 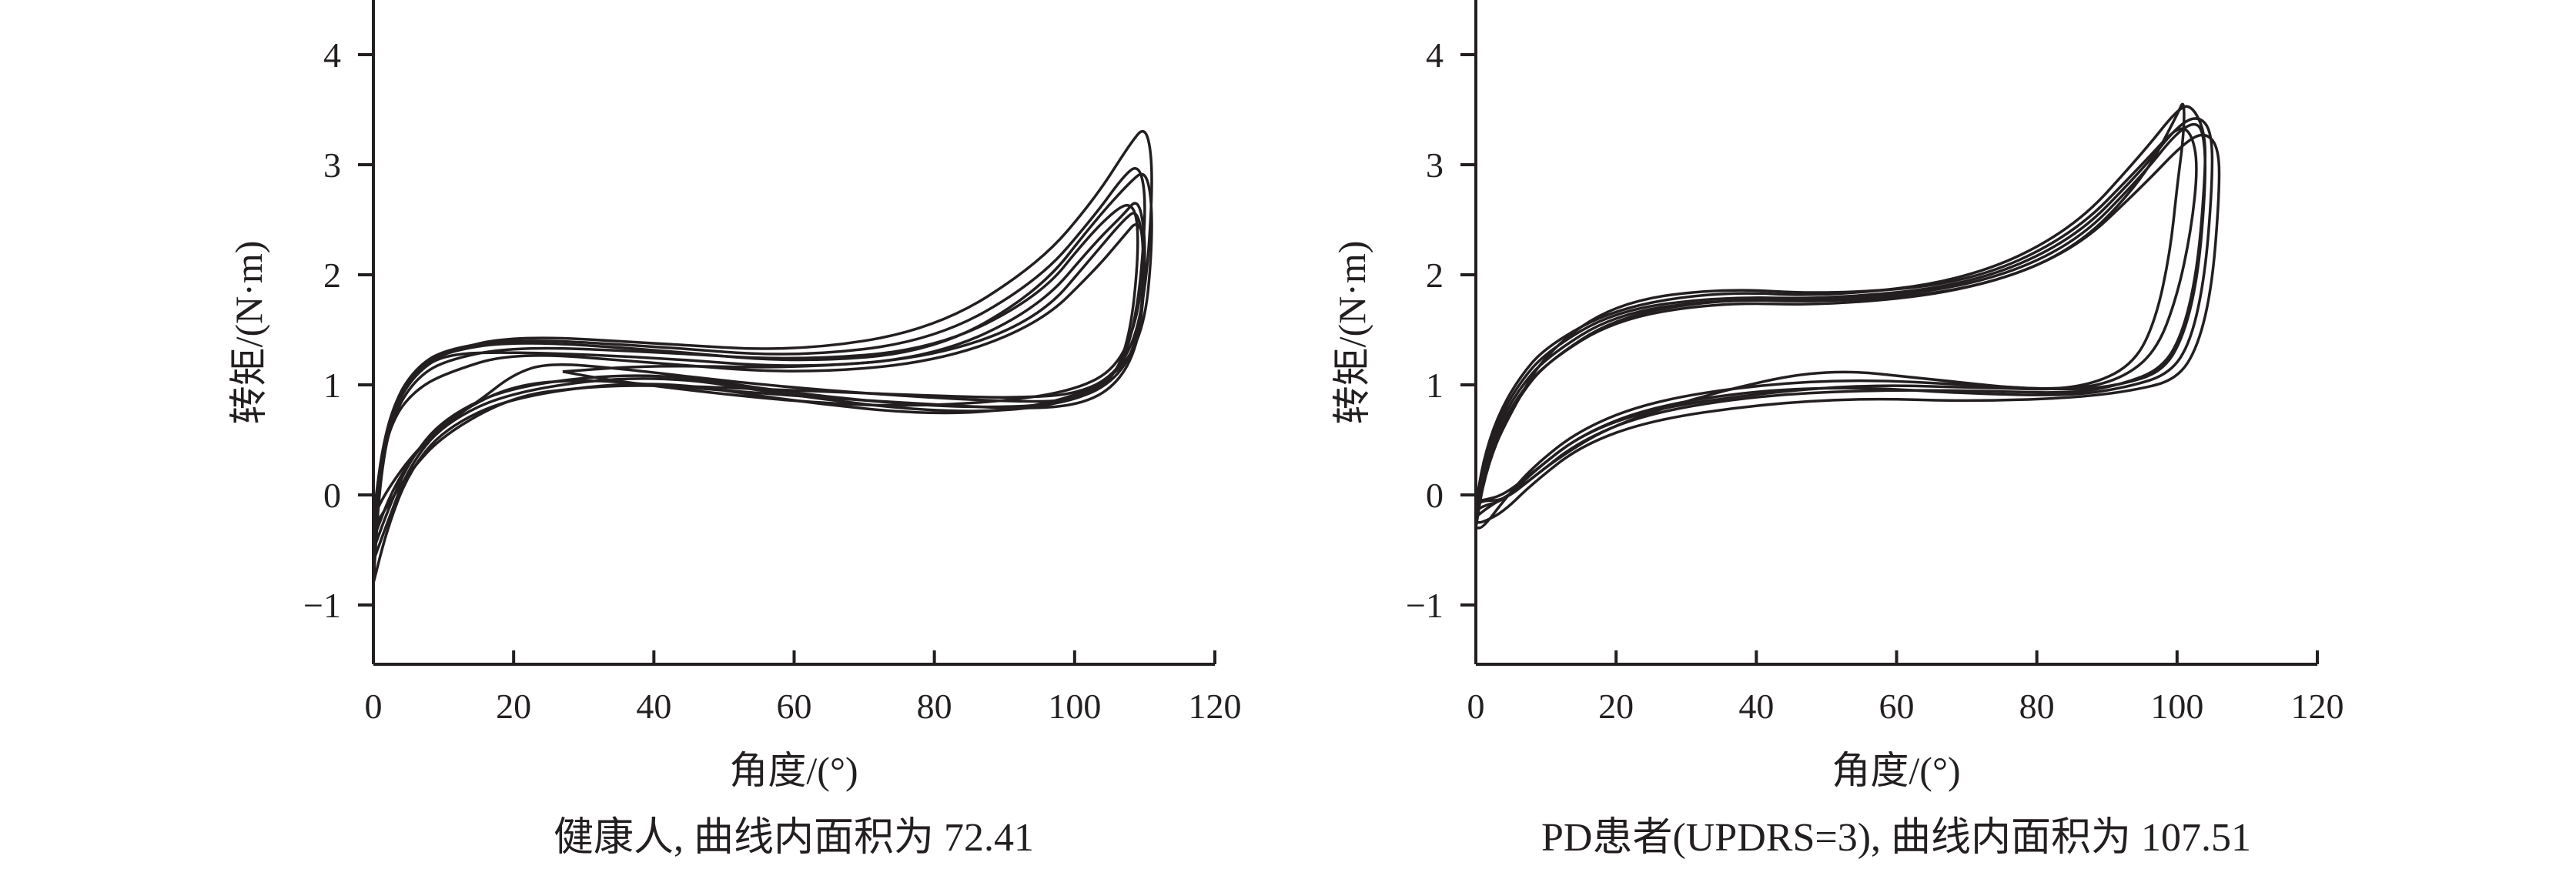 What do you see at coordinates (935, 706) in the screenshot?
I see `left-x-tick-label: 80` at bounding box center [935, 706].